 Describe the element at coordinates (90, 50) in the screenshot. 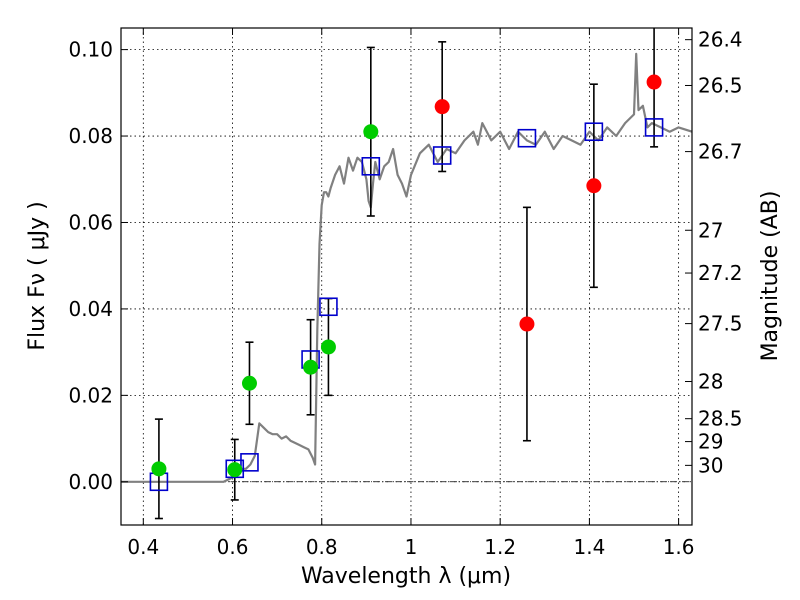

I see `y-tick-label: 0.10` at that location.